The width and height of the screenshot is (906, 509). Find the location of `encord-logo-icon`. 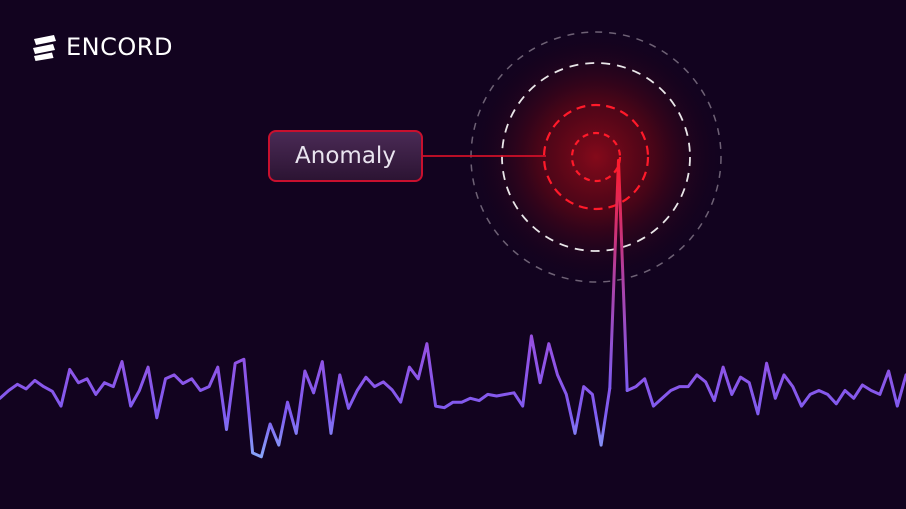

encord-logo-icon is located at coordinates (44, 48).